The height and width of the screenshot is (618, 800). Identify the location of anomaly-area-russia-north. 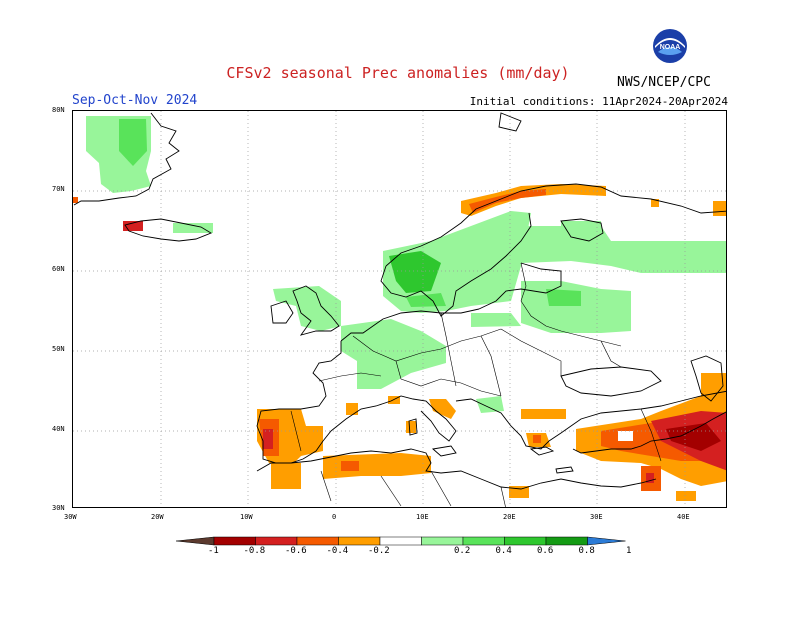
(623, 249).